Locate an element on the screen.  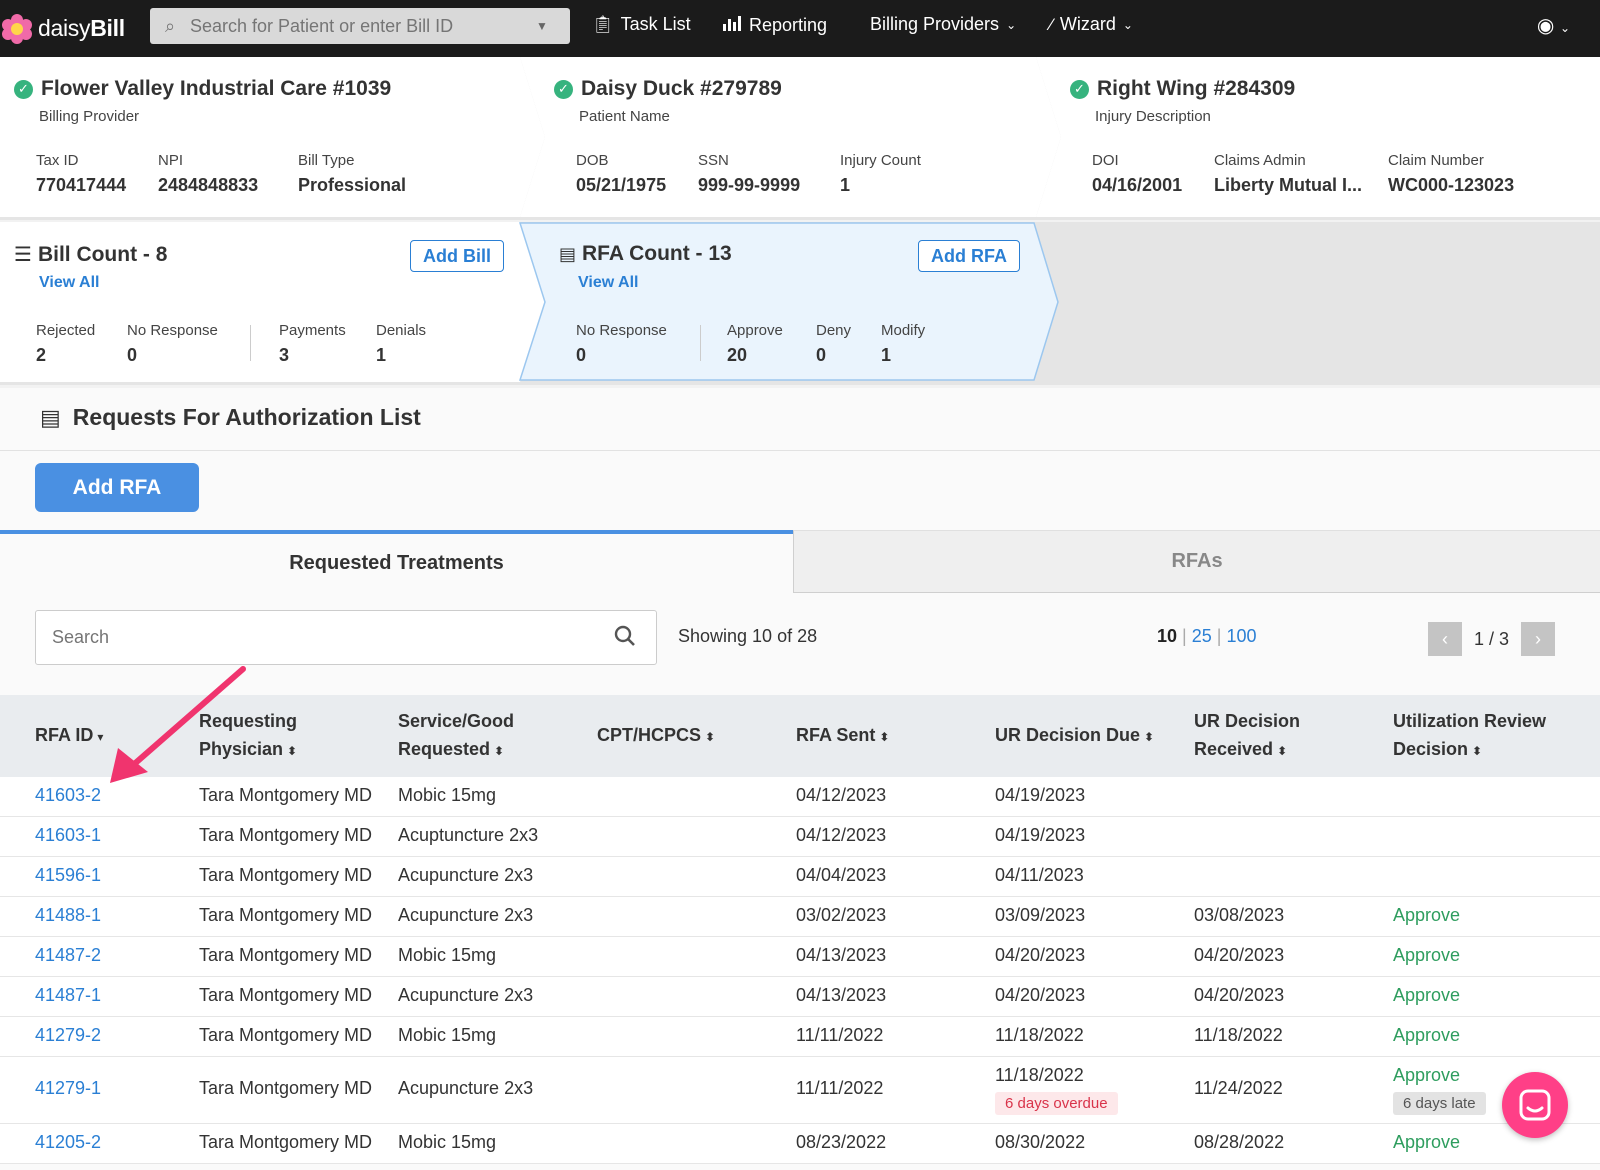
modify-stat: Modify 1 is located at coordinates (903, 343).